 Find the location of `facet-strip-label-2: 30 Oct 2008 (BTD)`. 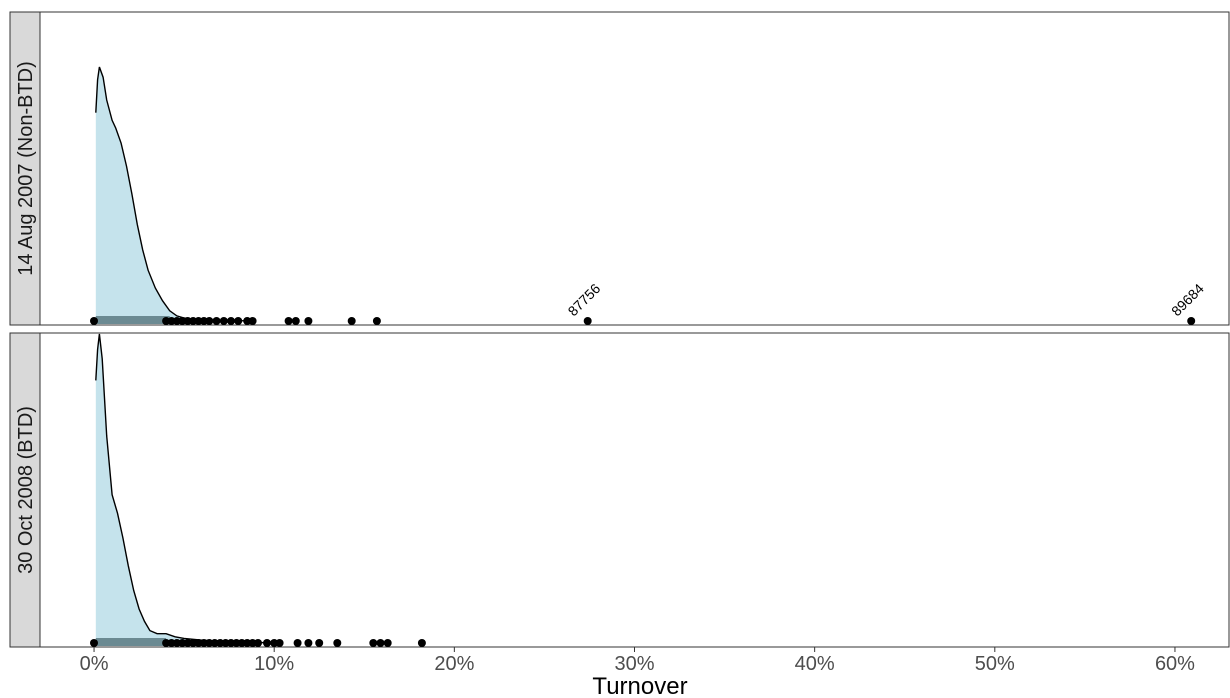

facet-strip-label-2: 30 Oct 2008 (BTD) is located at coordinates (26, 490).